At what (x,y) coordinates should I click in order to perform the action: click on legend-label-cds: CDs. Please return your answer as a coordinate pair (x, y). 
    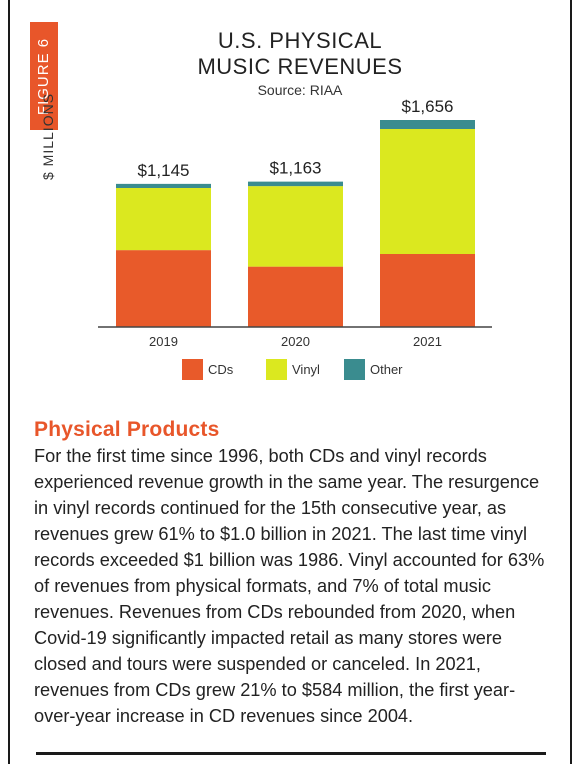
    Looking at the image, I should click on (221, 369).